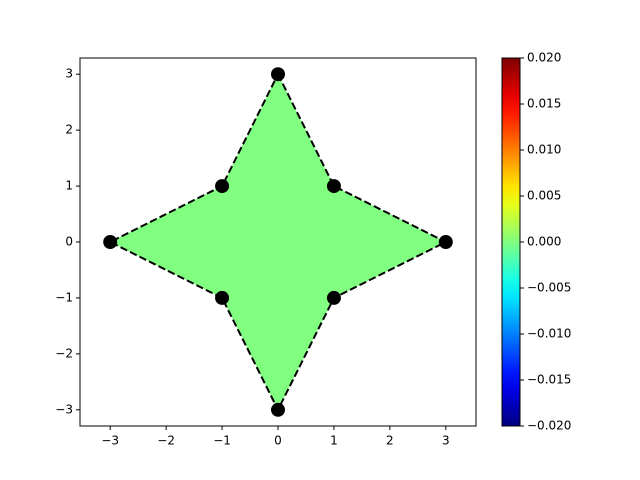  Describe the element at coordinates (64, 353) in the screenshot. I see `y-tick-label: −2` at that location.